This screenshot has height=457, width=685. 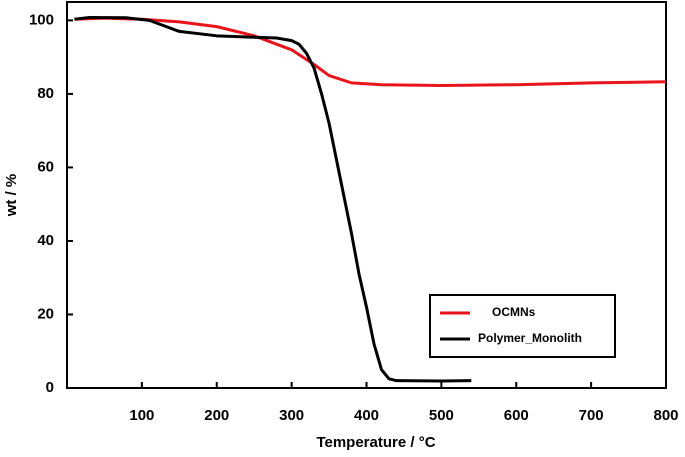 I want to click on y-tick-label: 80, so click(x=45, y=93).